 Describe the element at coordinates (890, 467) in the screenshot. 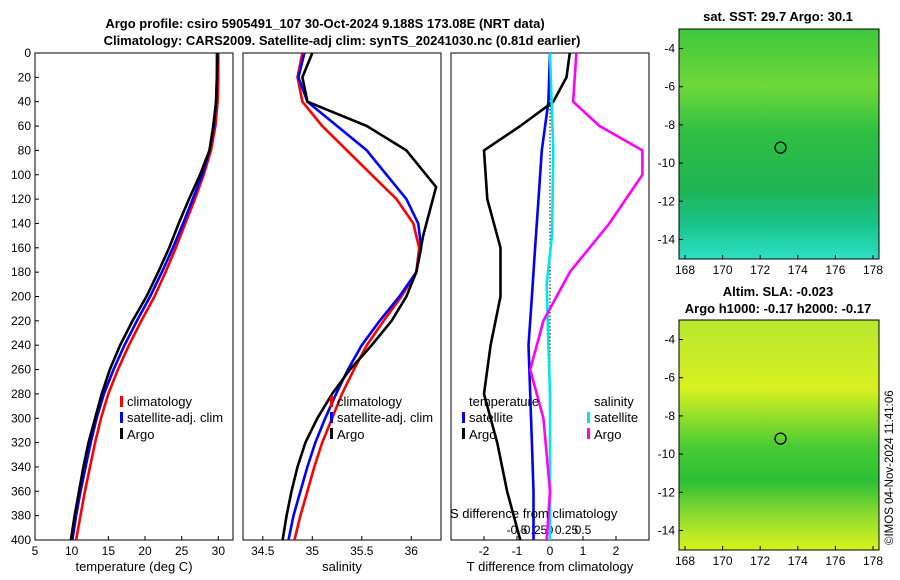

I see `imos-timestamp: ©IMOS 04-Nov-2024 11:41:06` at that location.